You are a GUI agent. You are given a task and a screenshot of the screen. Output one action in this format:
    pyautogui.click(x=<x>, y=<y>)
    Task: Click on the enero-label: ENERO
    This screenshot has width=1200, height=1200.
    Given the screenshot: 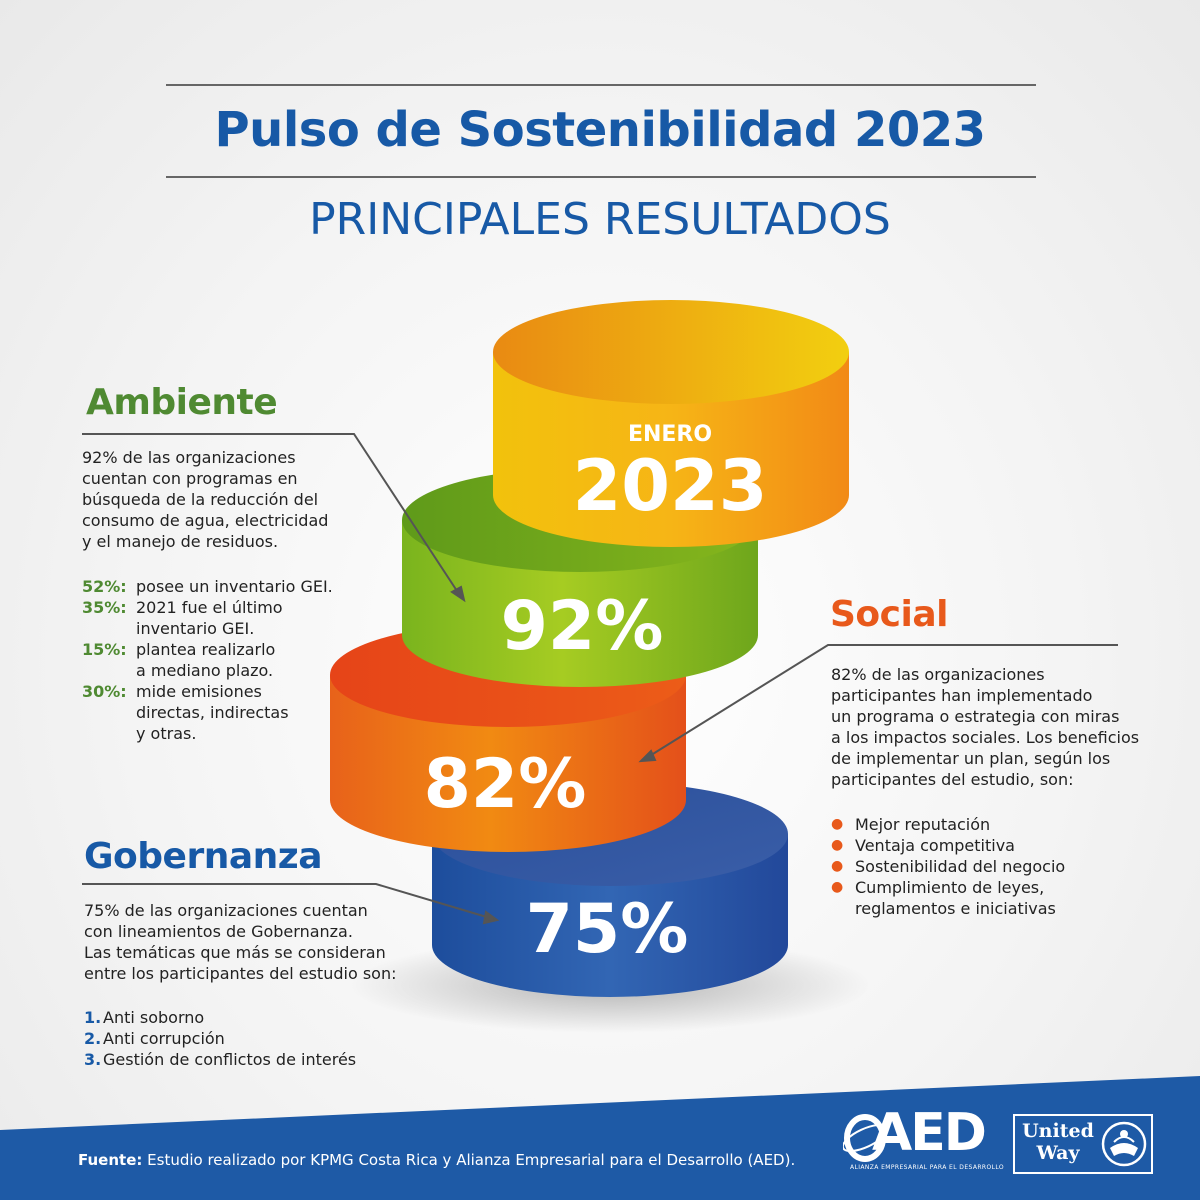 What is the action you would take?
    pyautogui.click(x=670, y=434)
    